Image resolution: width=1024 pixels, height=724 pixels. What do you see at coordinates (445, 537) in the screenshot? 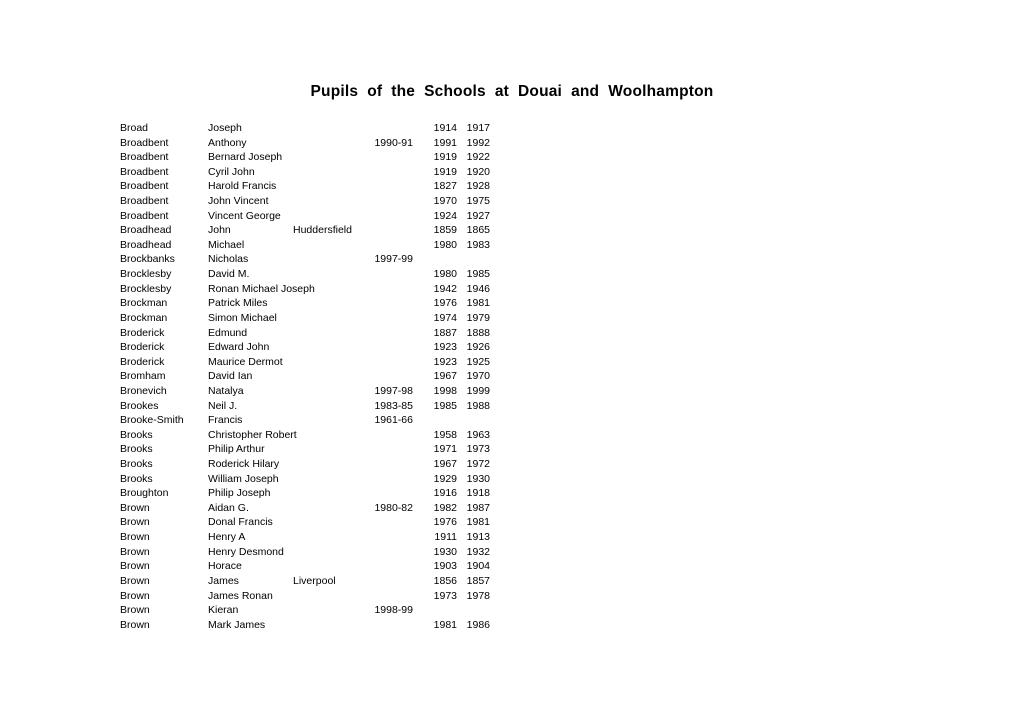
I see `cell-start-year: 1911` at bounding box center [445, 537].